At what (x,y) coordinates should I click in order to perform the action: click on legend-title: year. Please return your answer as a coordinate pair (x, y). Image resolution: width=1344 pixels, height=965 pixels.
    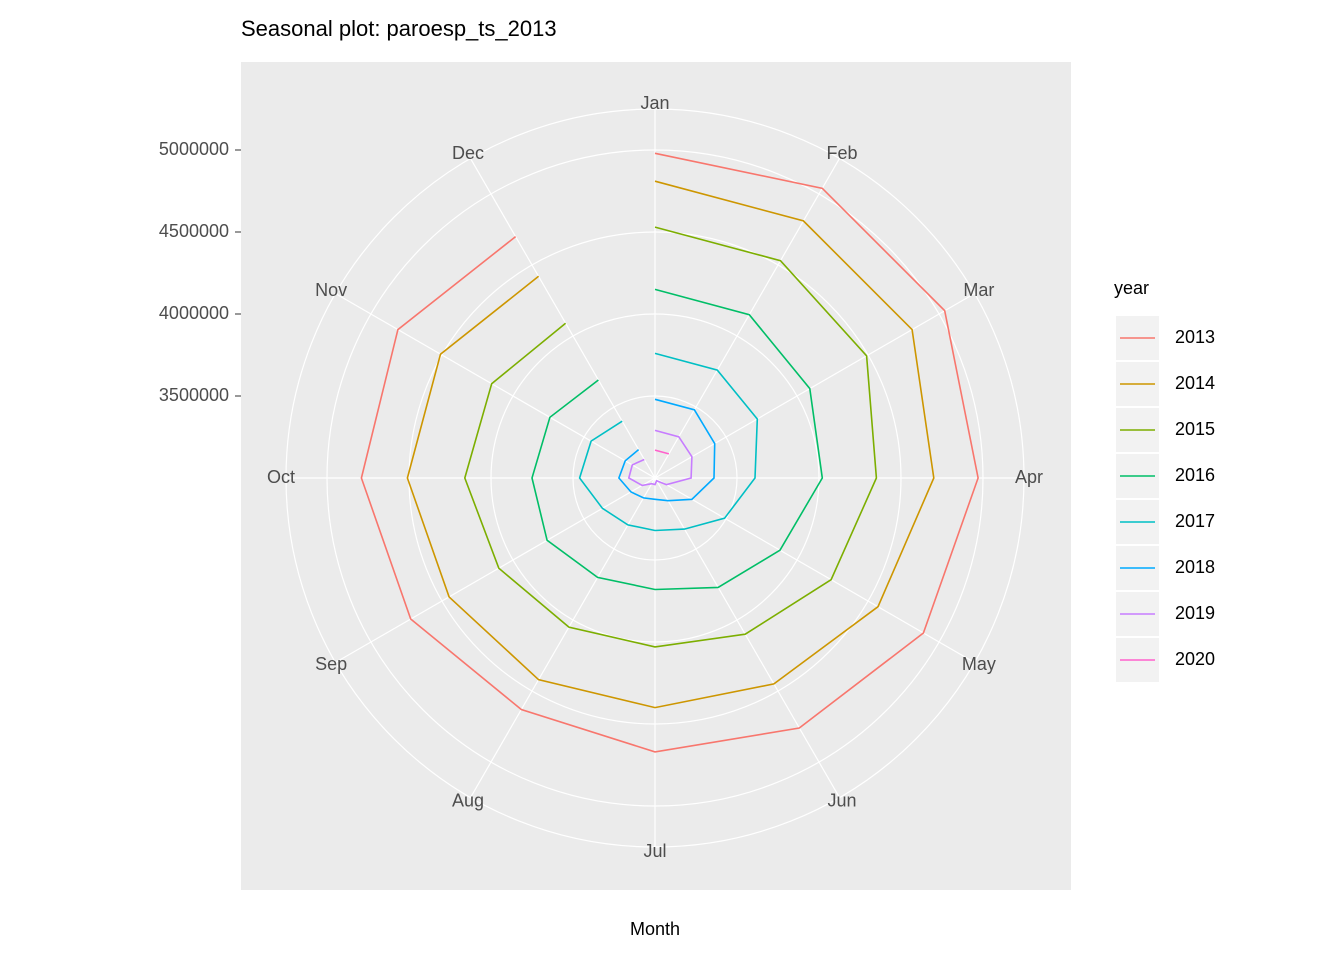
    Looking at the image, I should click on (1131, 288).